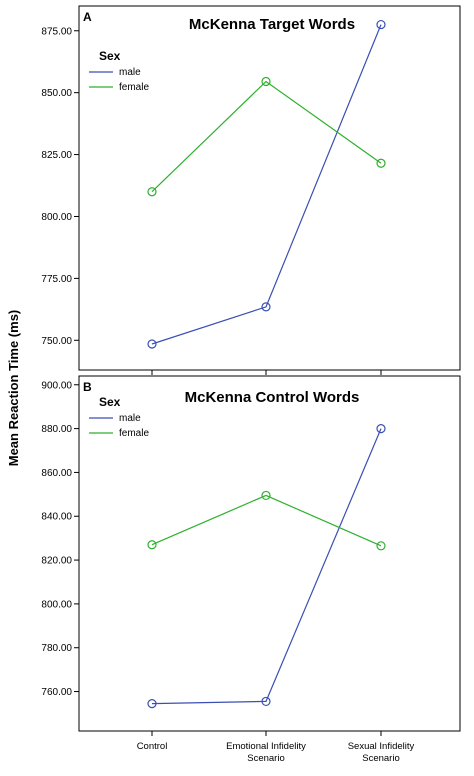  Describe the element at coordinates (266, 746) in the screenshot. I see `x-tick-label: Emotional Infidelity` at that location.